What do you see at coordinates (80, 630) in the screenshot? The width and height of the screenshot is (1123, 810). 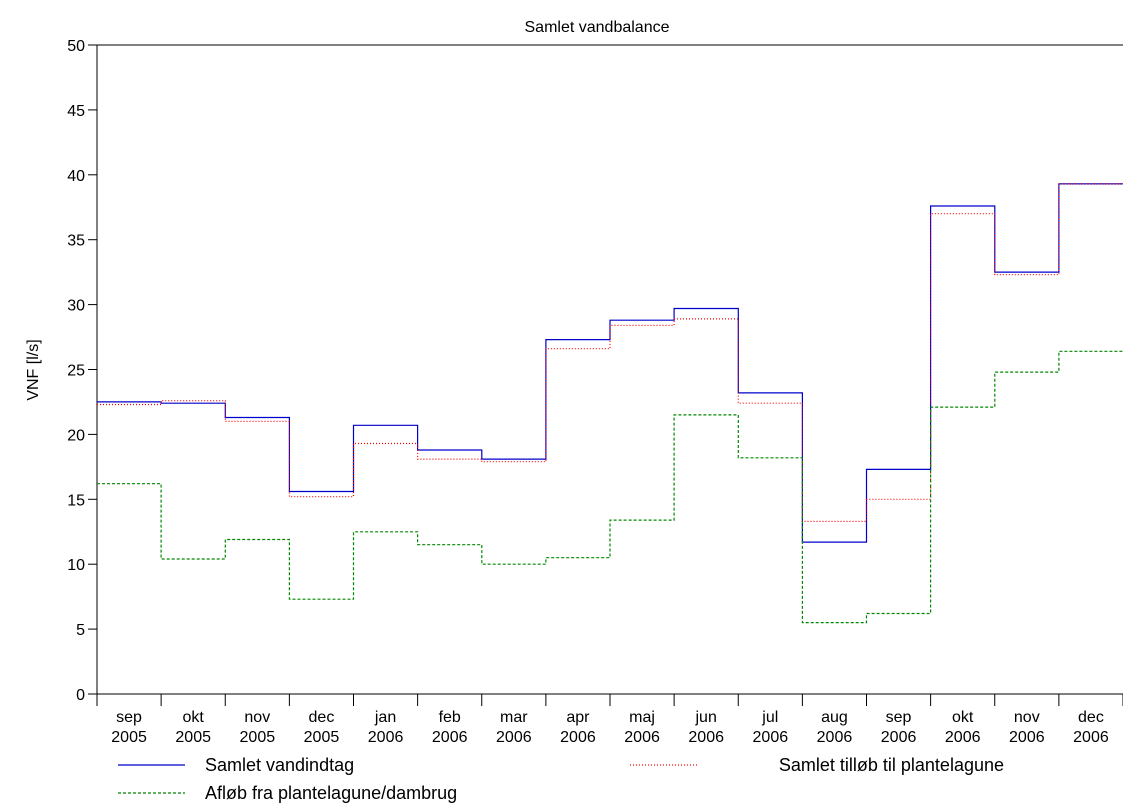 I see `y-tick-label: 5` at bounding box center [80, 630].